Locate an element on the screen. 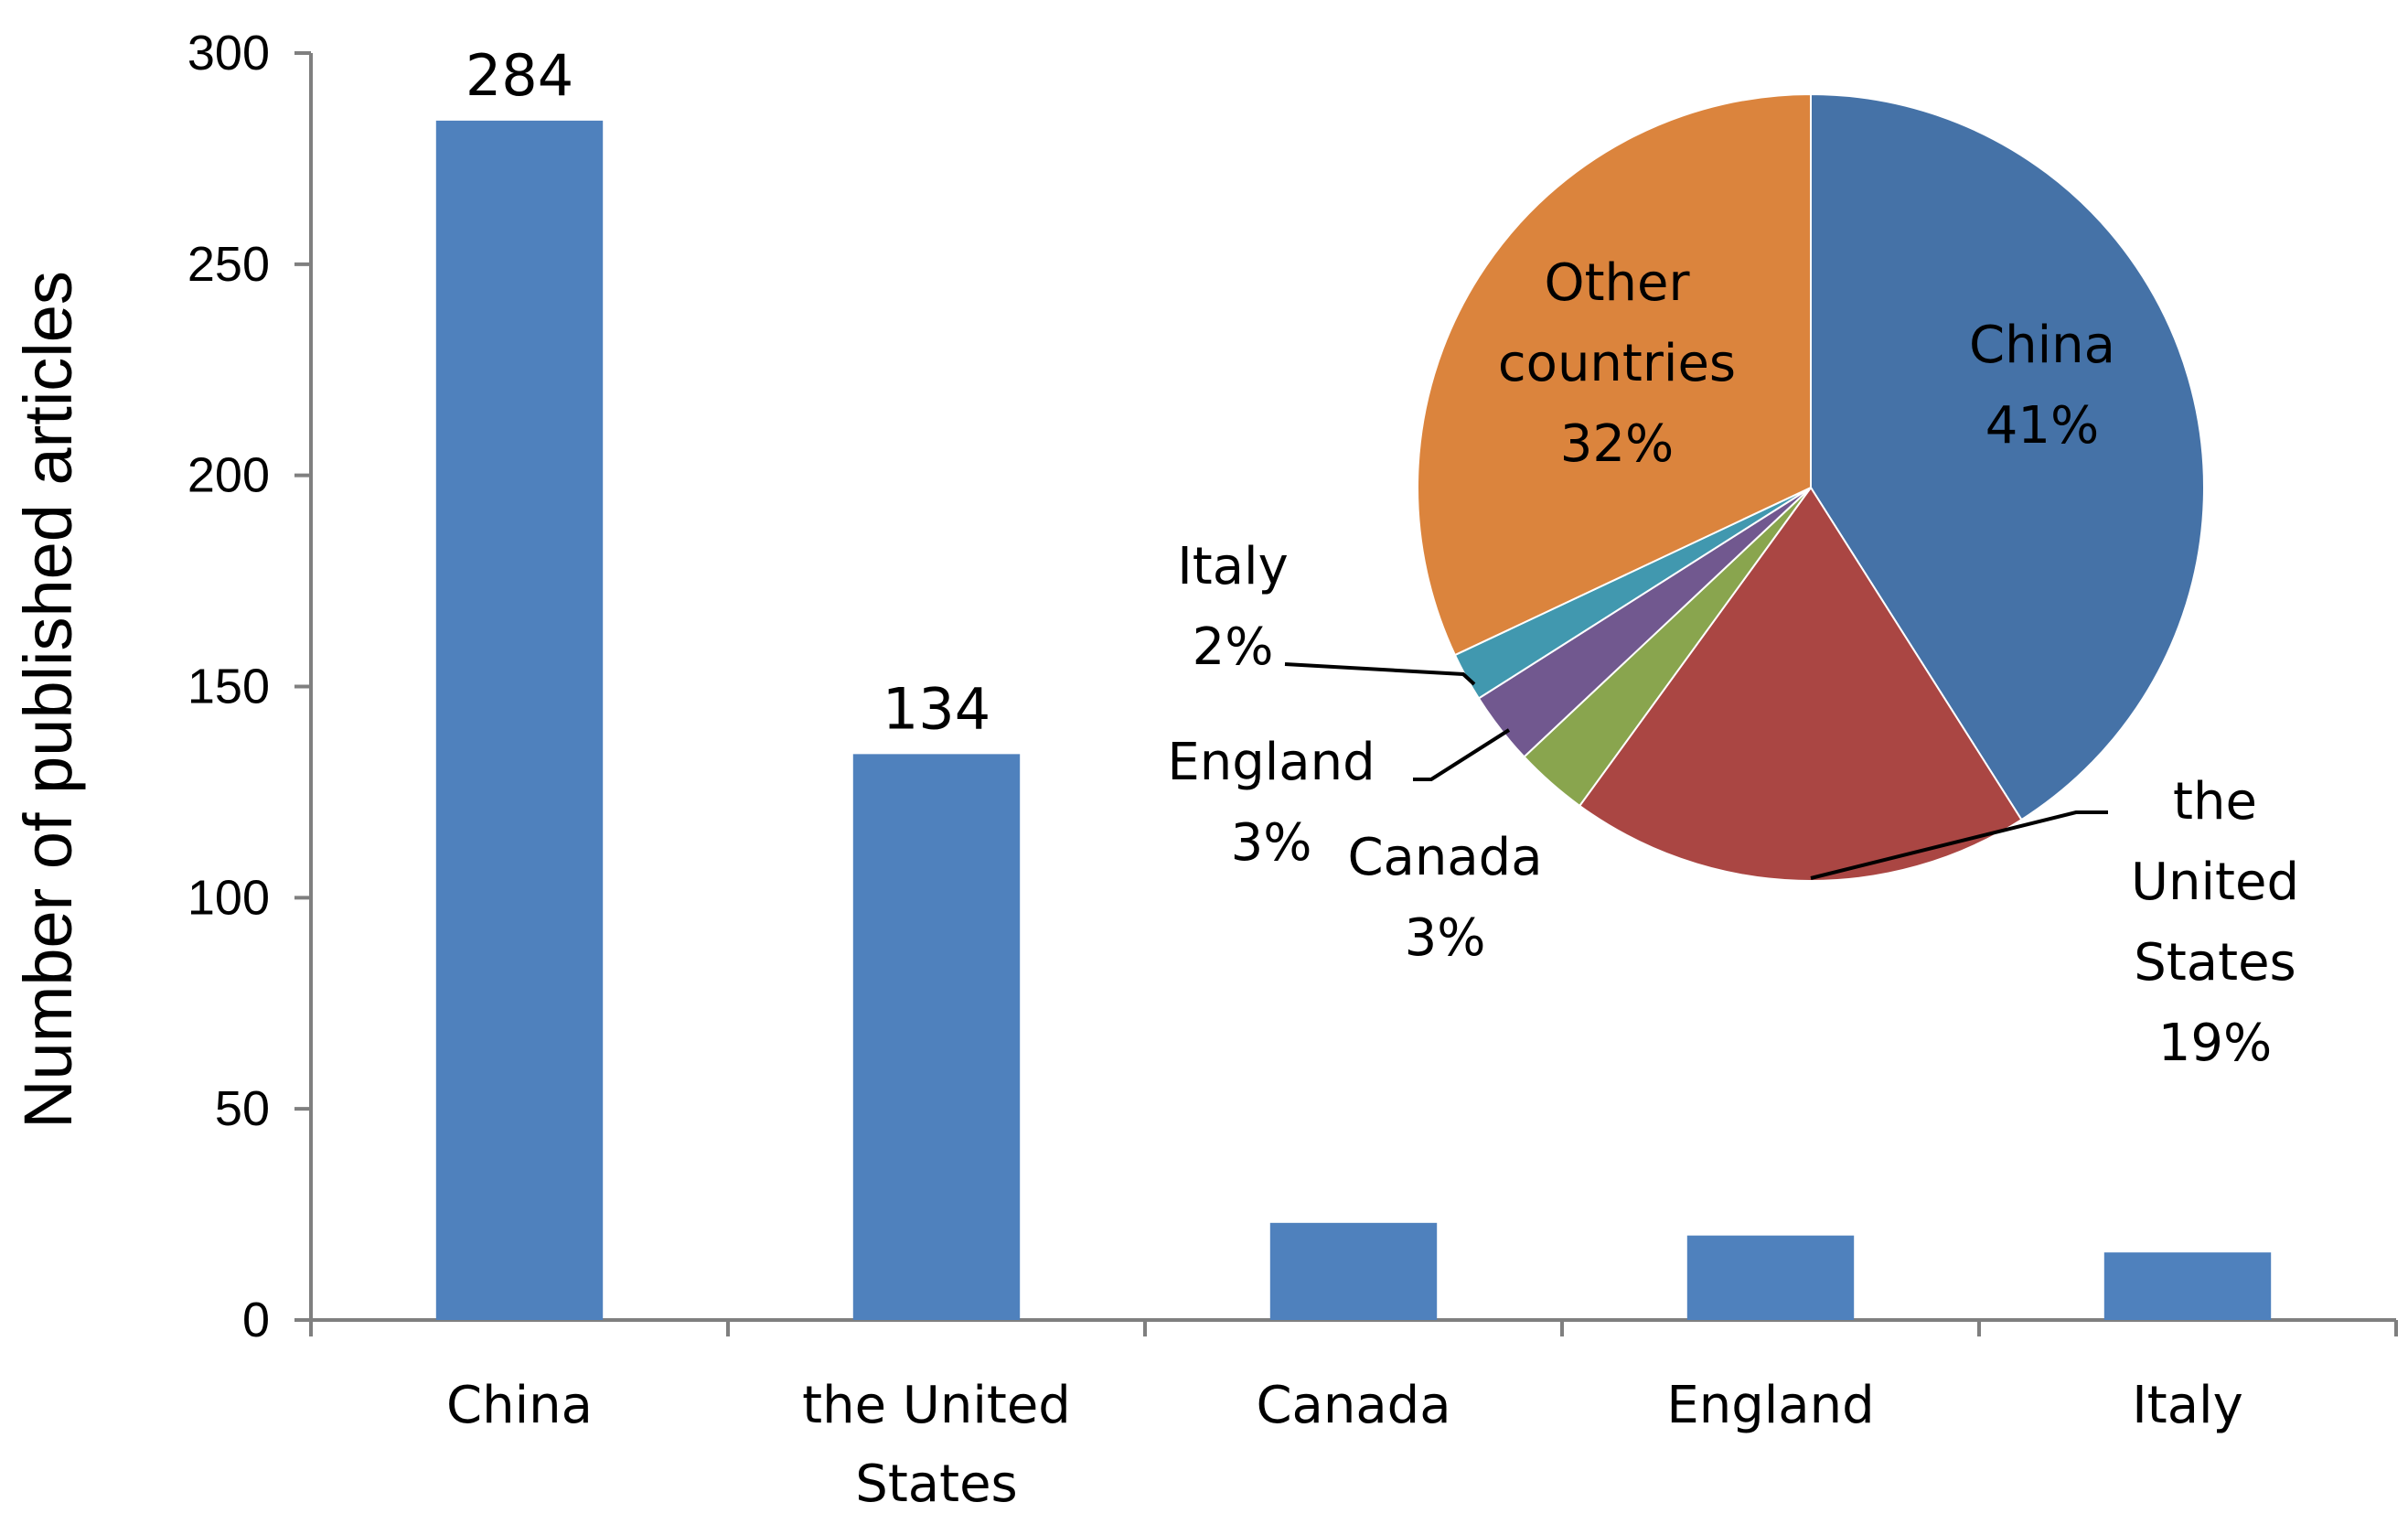 Image resolution: width=2408 pixels, height=1524 pixels. pie-slice-label-line: England is located at coordinates (1271, 762).